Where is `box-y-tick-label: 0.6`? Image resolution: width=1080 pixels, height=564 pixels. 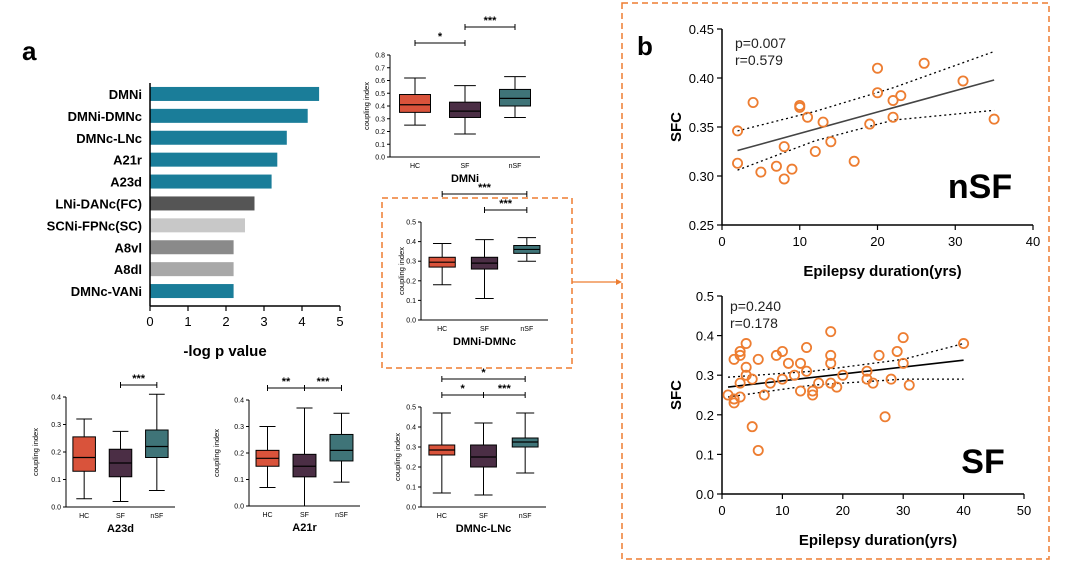 box-y-tick-label: 0.6 is located at coordinates (380, 81).